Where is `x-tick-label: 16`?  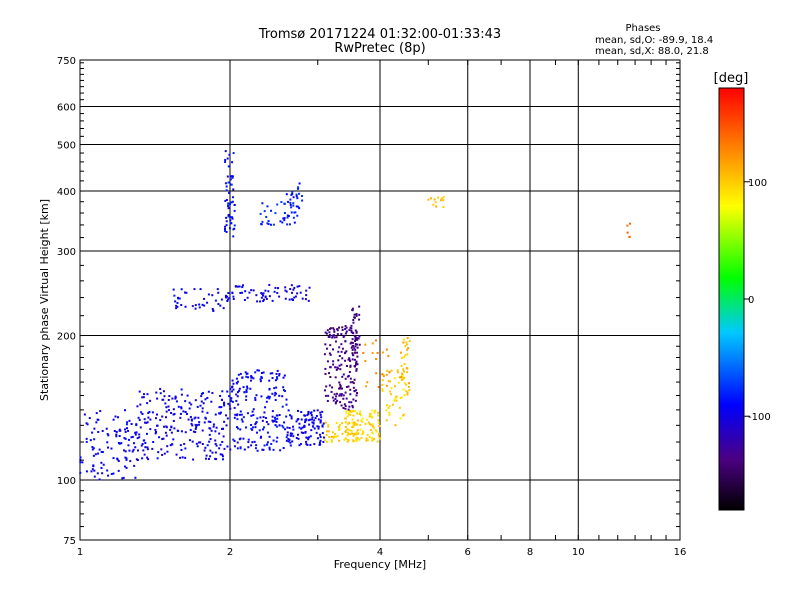
x-tick-label: 16 is located at coordinates (680, 552).